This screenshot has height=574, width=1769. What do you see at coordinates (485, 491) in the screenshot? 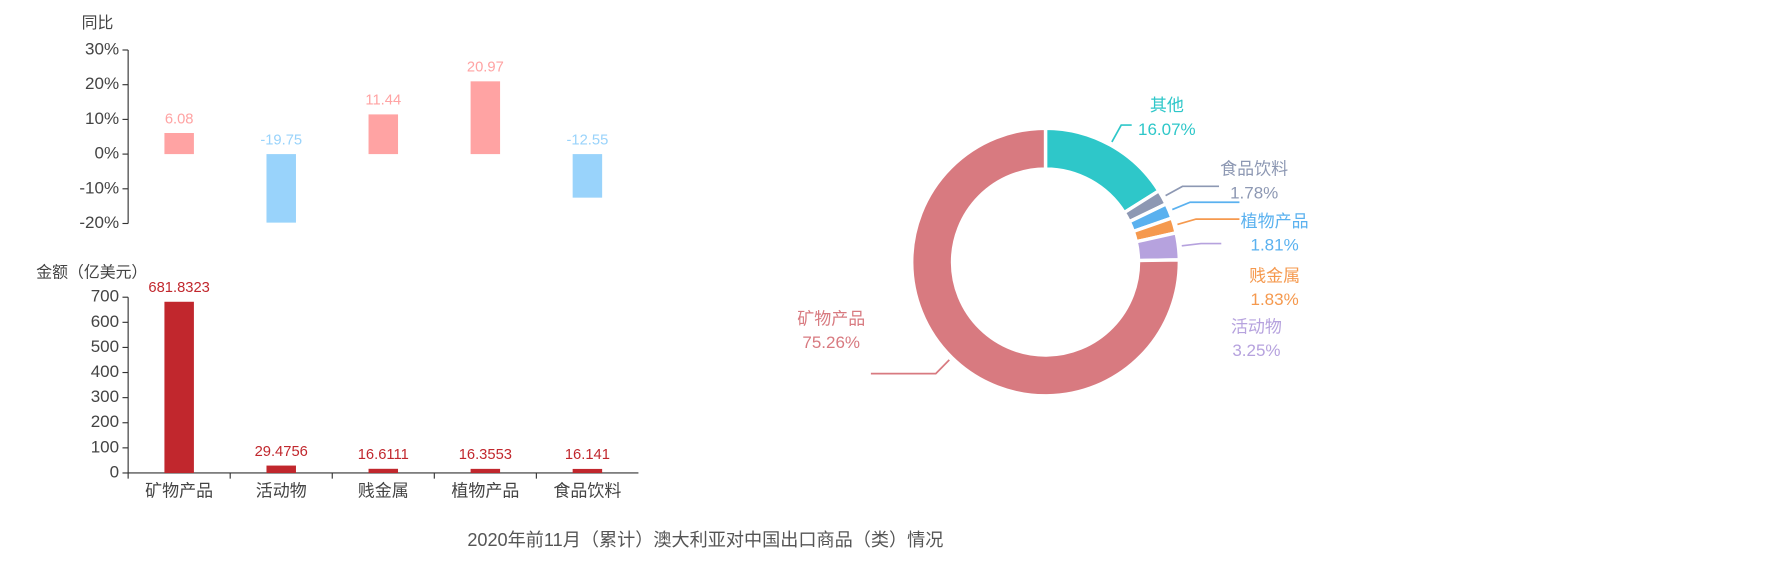
I see `x-tick-label: 植物产品` at bounding box center [485, 491].